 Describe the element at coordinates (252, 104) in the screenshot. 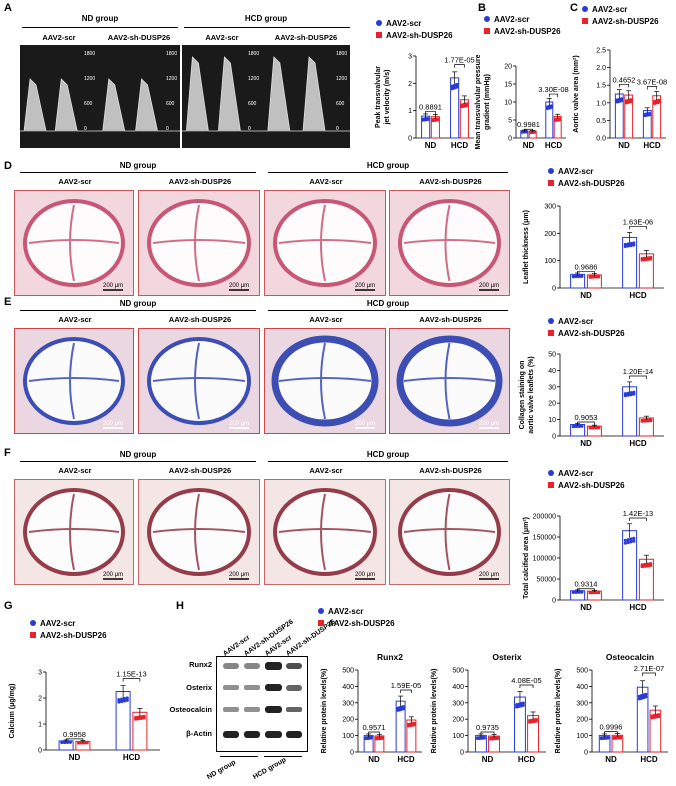

I see `echo-tick-label: 600` at that location.